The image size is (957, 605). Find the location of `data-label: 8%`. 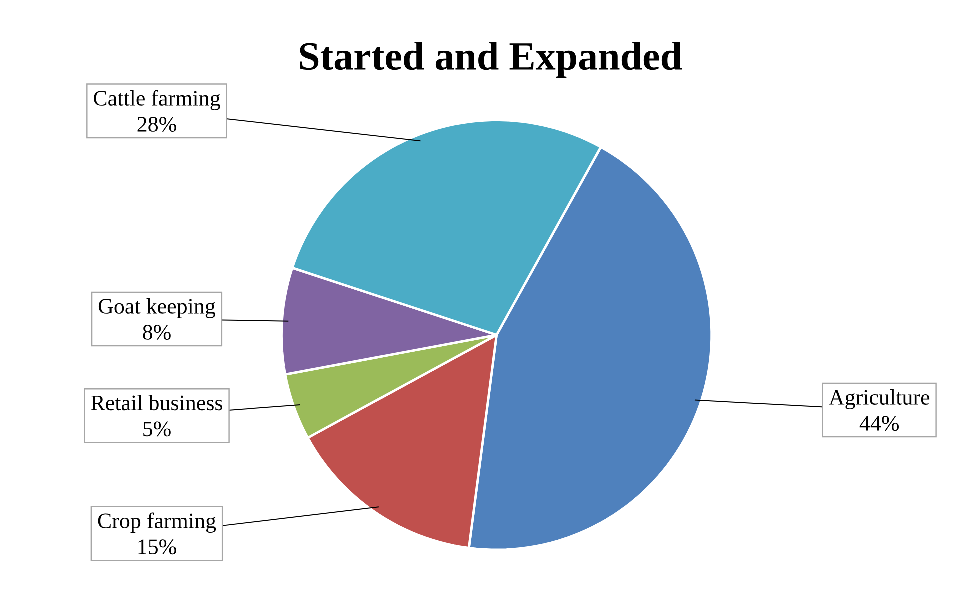

data-label: 8% is located at coordinates (157, 332).